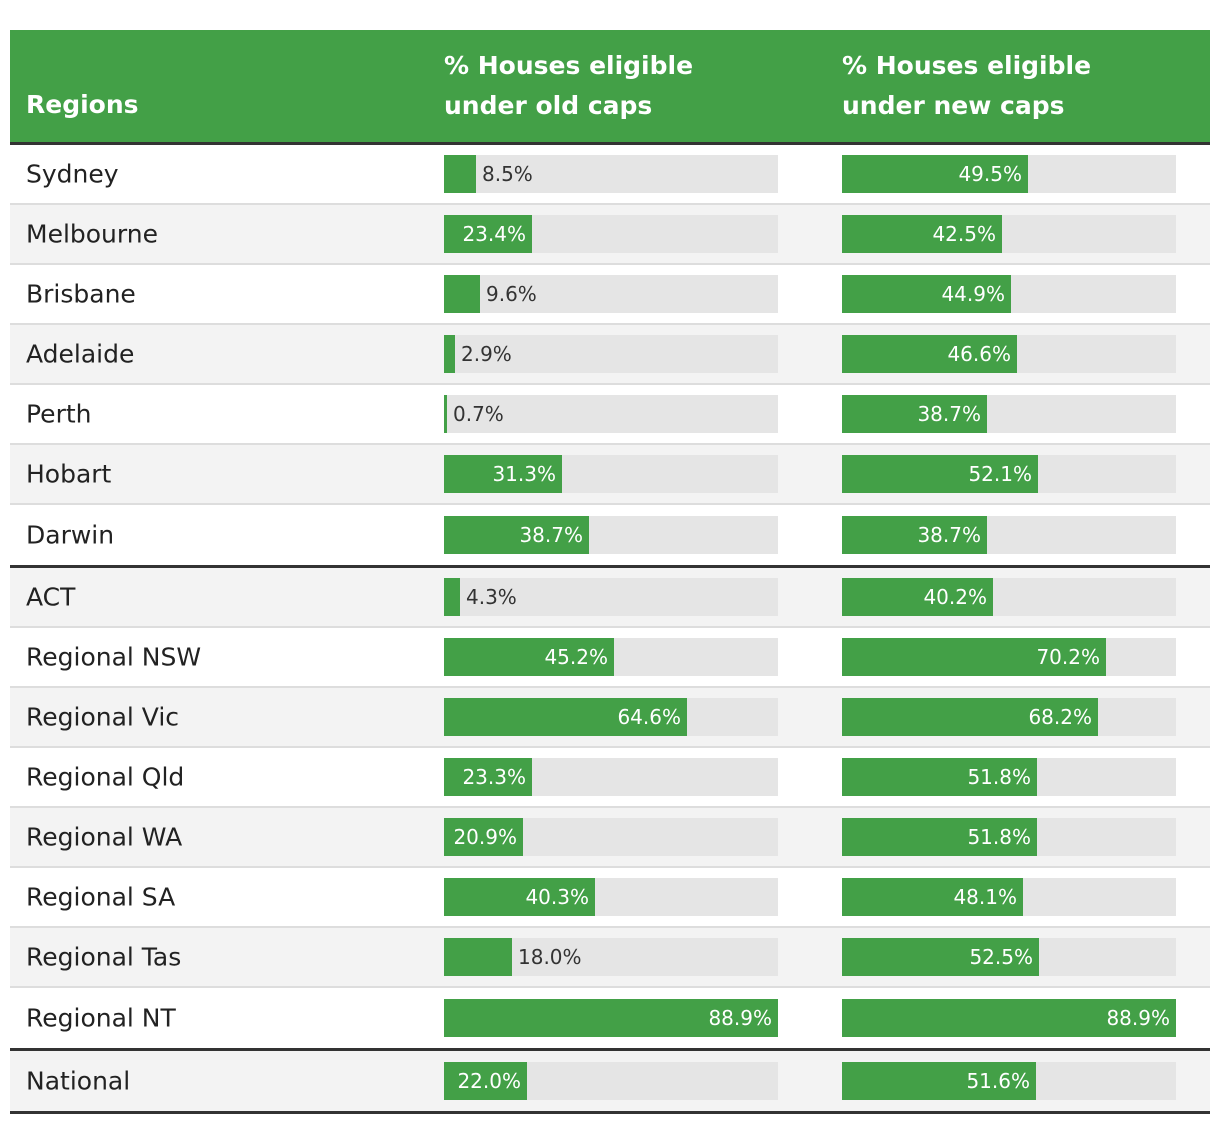 Image resolution: width=1220 pixels, height=1126 pixels. What do you see at coordinates (973, 294) in the screenshot?
I see `value-label-new: 44.9%` at bounding box center [973, 294].